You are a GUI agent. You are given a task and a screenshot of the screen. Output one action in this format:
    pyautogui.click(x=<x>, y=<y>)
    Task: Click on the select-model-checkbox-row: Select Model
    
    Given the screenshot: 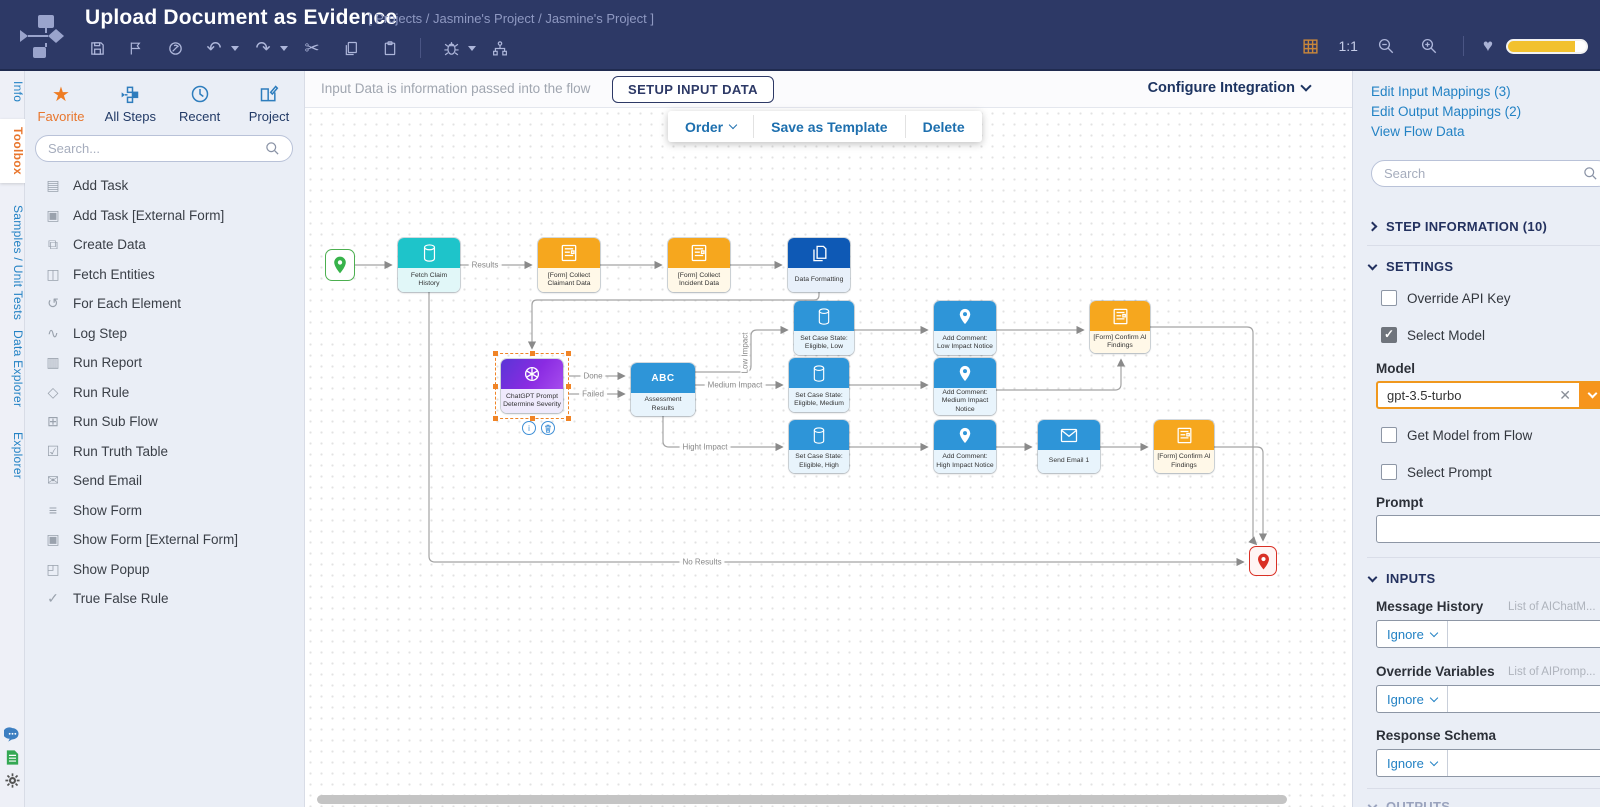 What is the action you would take?
    pyautogui.click(x=1433, y=335)
    